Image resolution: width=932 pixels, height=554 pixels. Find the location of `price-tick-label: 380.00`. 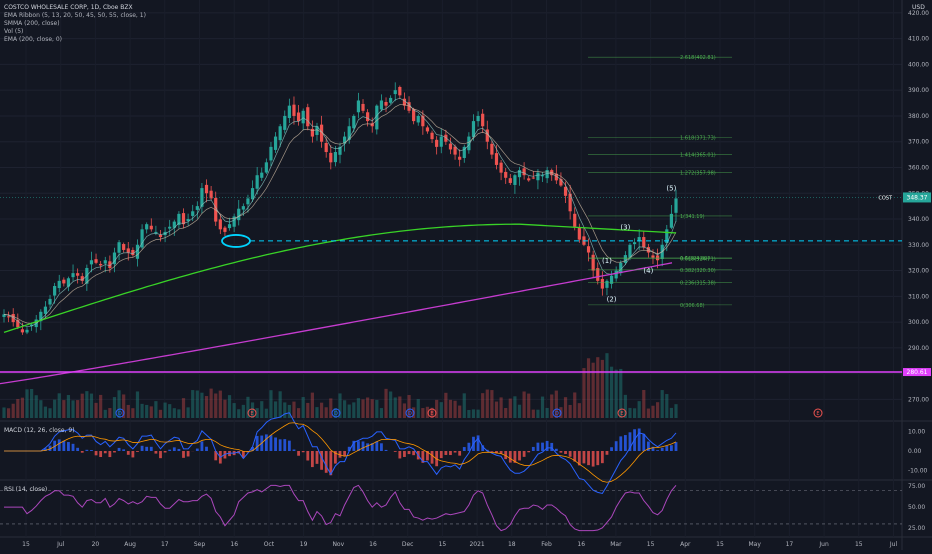

price-tick-label: 380.00 is located at coordinates (918, 116).